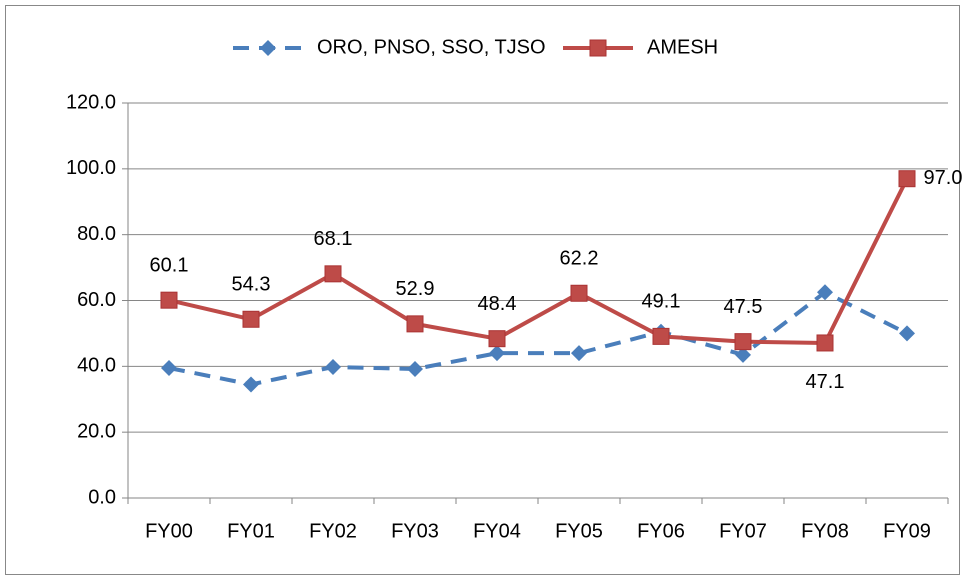 Image resolution: width=965 pixels, height=580 pixels. Describe the element at coordinates (907, 531) in the screenshot. I see `x-tick-label: FY09` at that location.